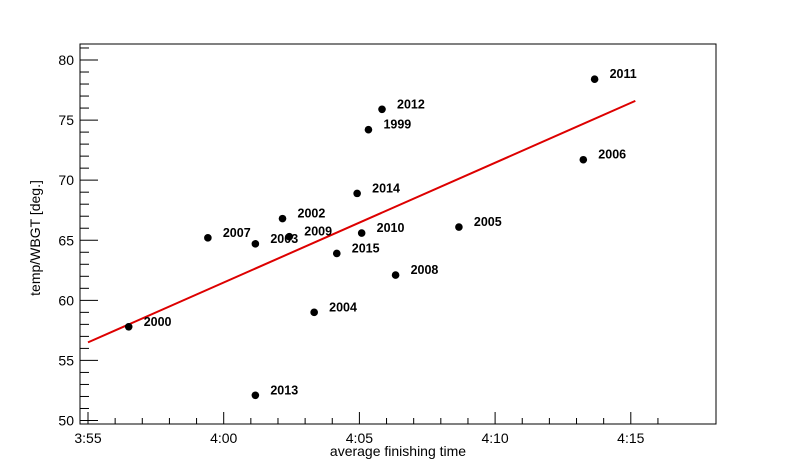 The height and width of the screenshot is (472, 796). I want to click on point-label-2003: 2003, so click(284, 239).